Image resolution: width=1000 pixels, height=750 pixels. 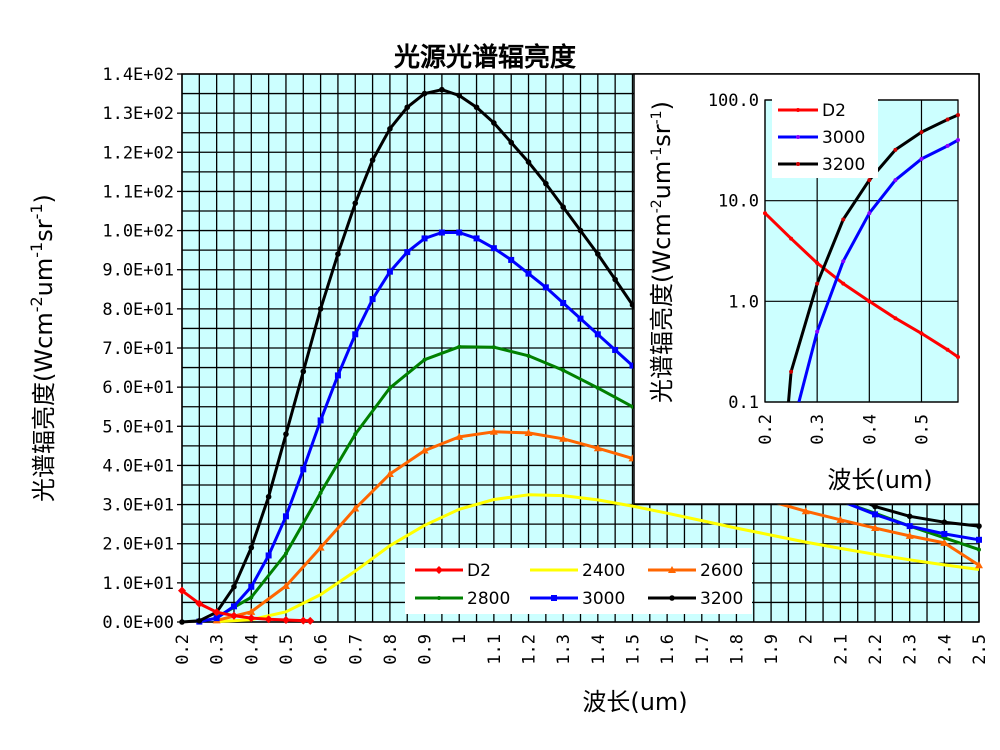 I want to click on inset-legend-label-3000: 3000, so click(x=843, y=138).